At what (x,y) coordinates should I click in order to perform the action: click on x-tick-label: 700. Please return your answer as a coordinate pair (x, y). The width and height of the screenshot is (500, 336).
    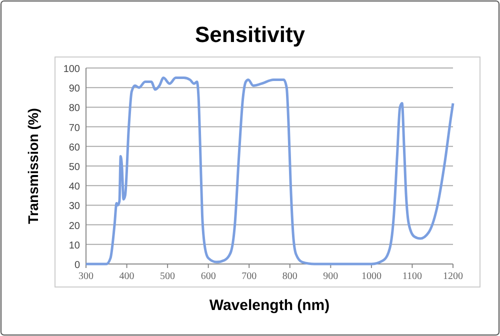
    Looking at the image, I should click on (249, 276).